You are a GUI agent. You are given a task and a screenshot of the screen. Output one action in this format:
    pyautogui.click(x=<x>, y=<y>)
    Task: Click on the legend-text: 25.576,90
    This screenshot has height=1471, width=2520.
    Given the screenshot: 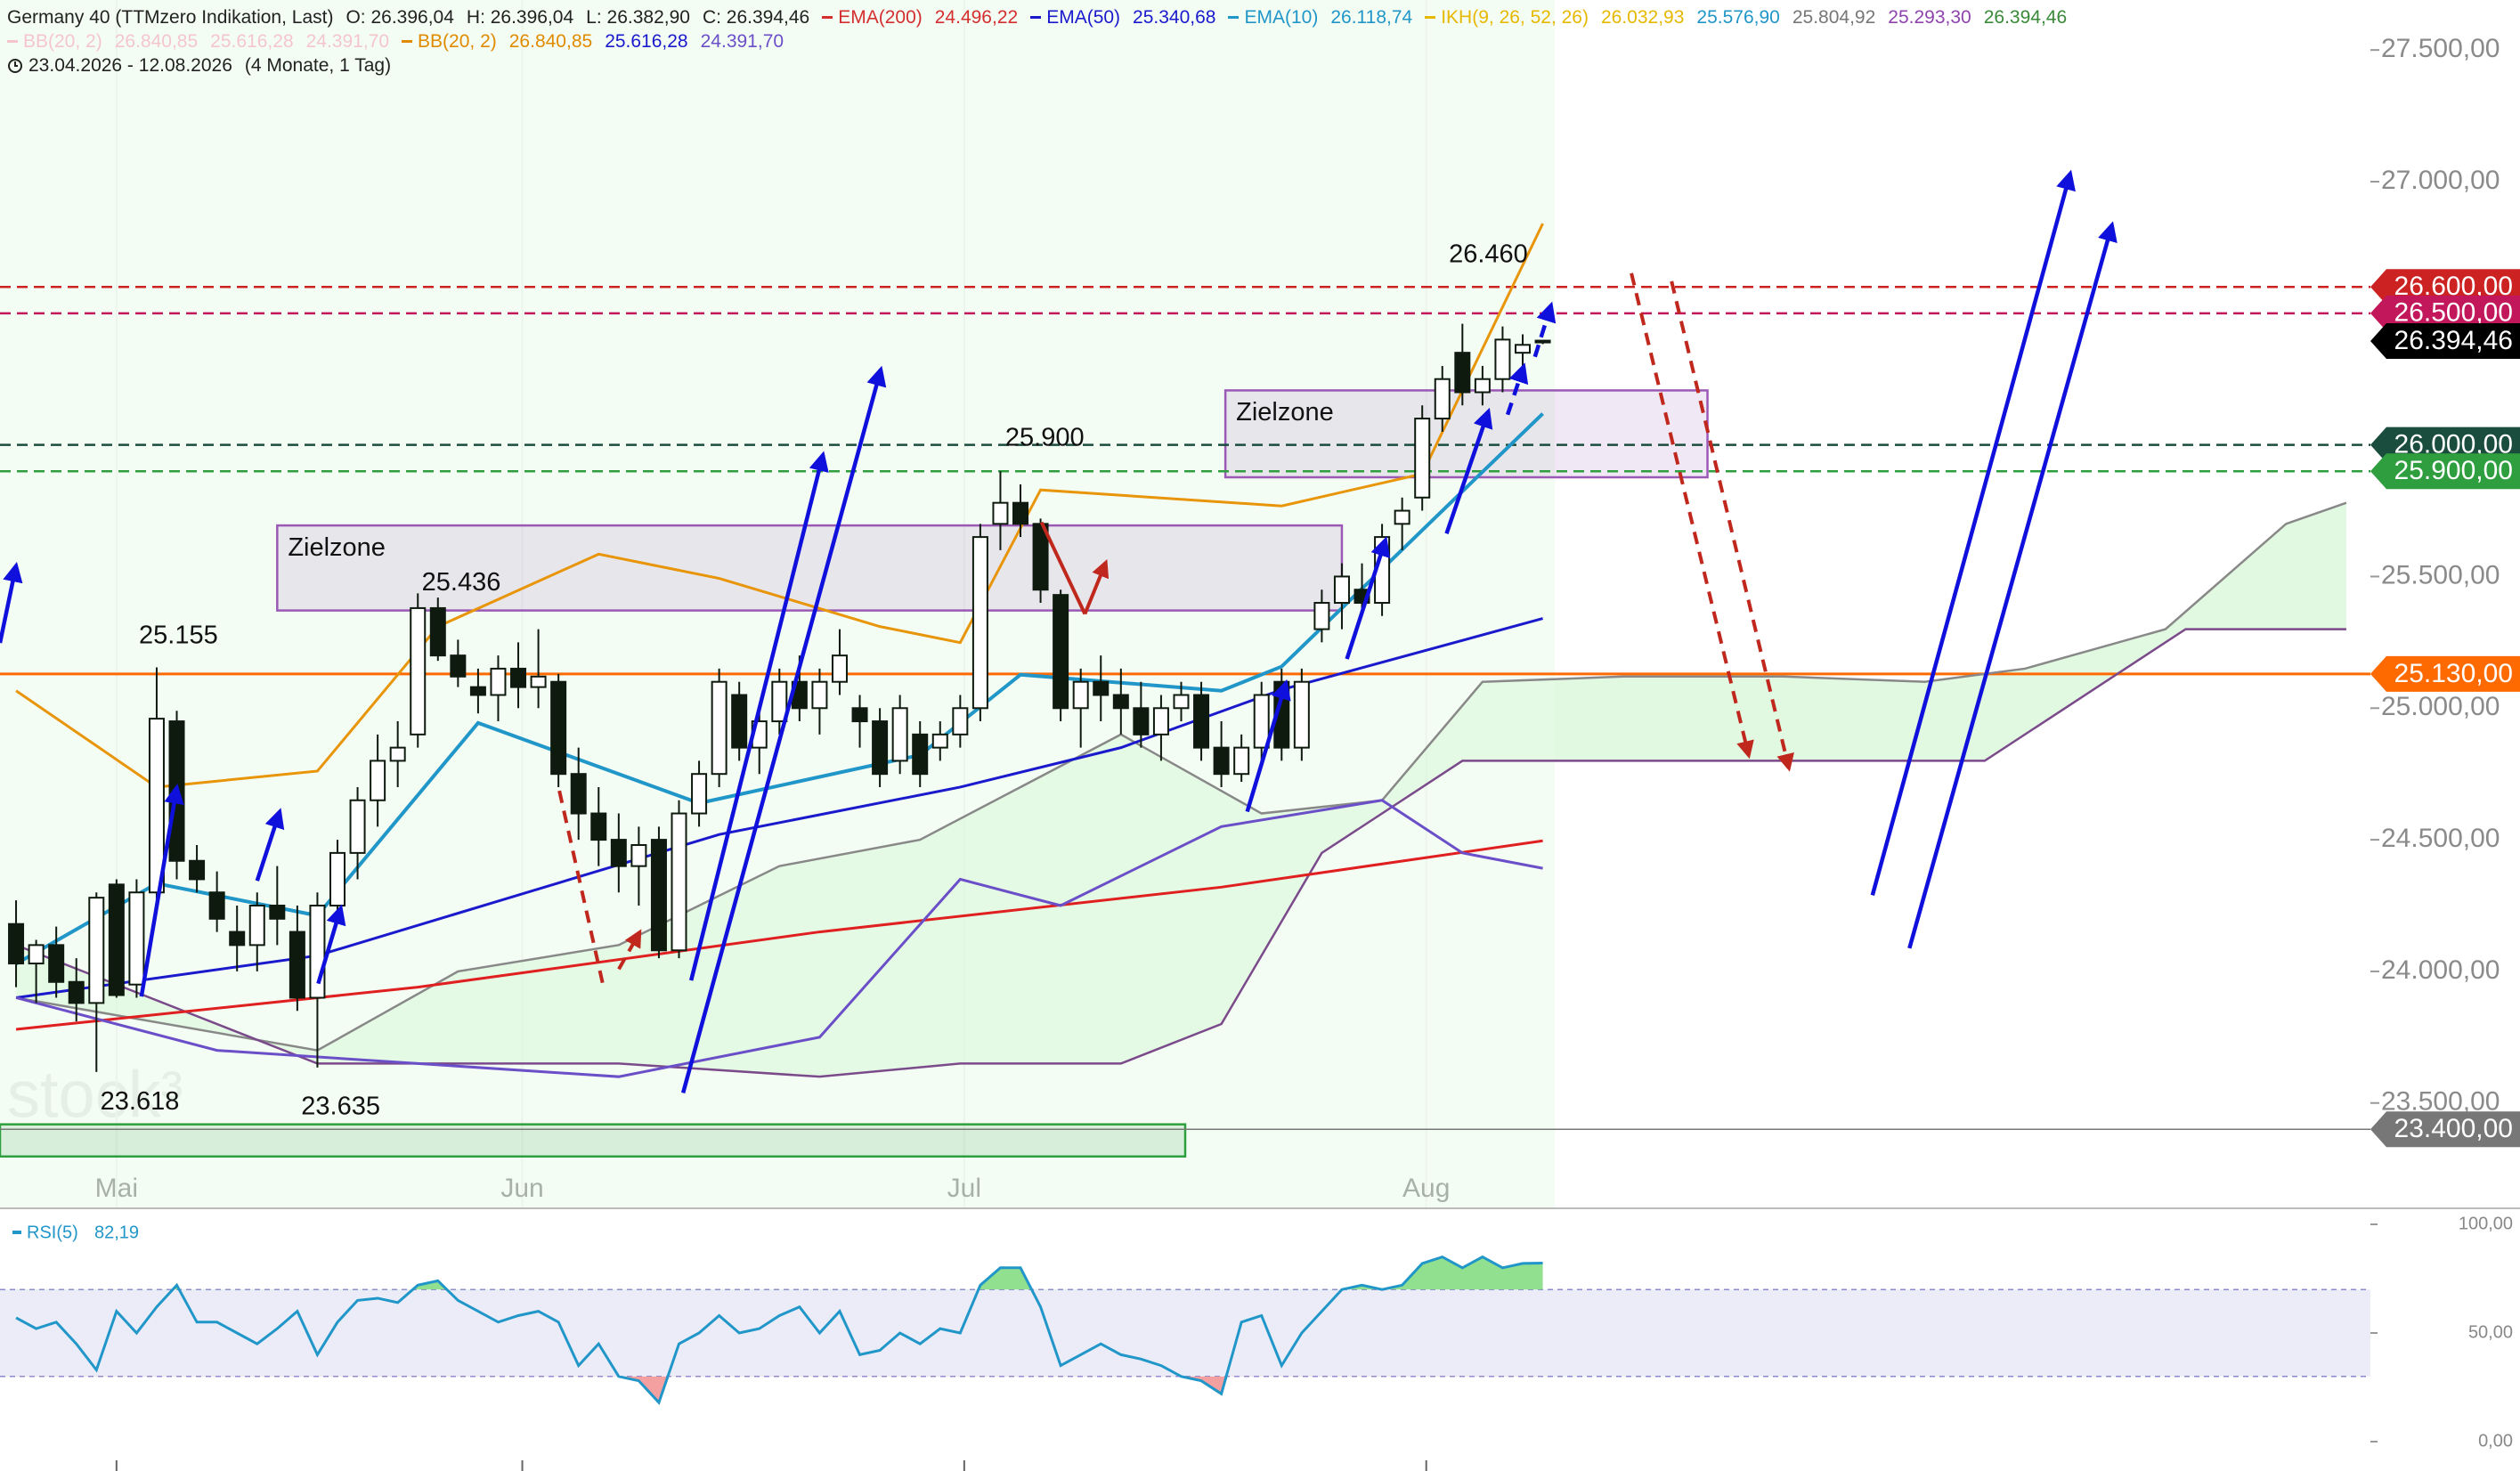 What is the action you would take?
    pyautogui.click(x=1738, y=17)
    